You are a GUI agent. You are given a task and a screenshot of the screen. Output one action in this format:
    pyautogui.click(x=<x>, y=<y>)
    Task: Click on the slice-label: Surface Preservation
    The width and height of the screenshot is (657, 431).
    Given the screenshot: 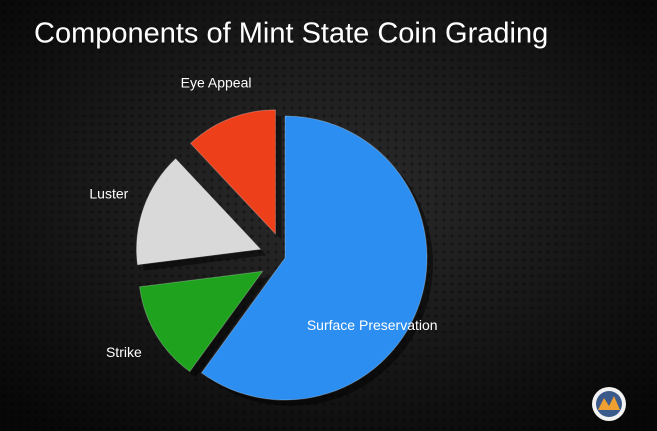 What is the action you would take?
    pyautogui.click(x=372, y=325)
    